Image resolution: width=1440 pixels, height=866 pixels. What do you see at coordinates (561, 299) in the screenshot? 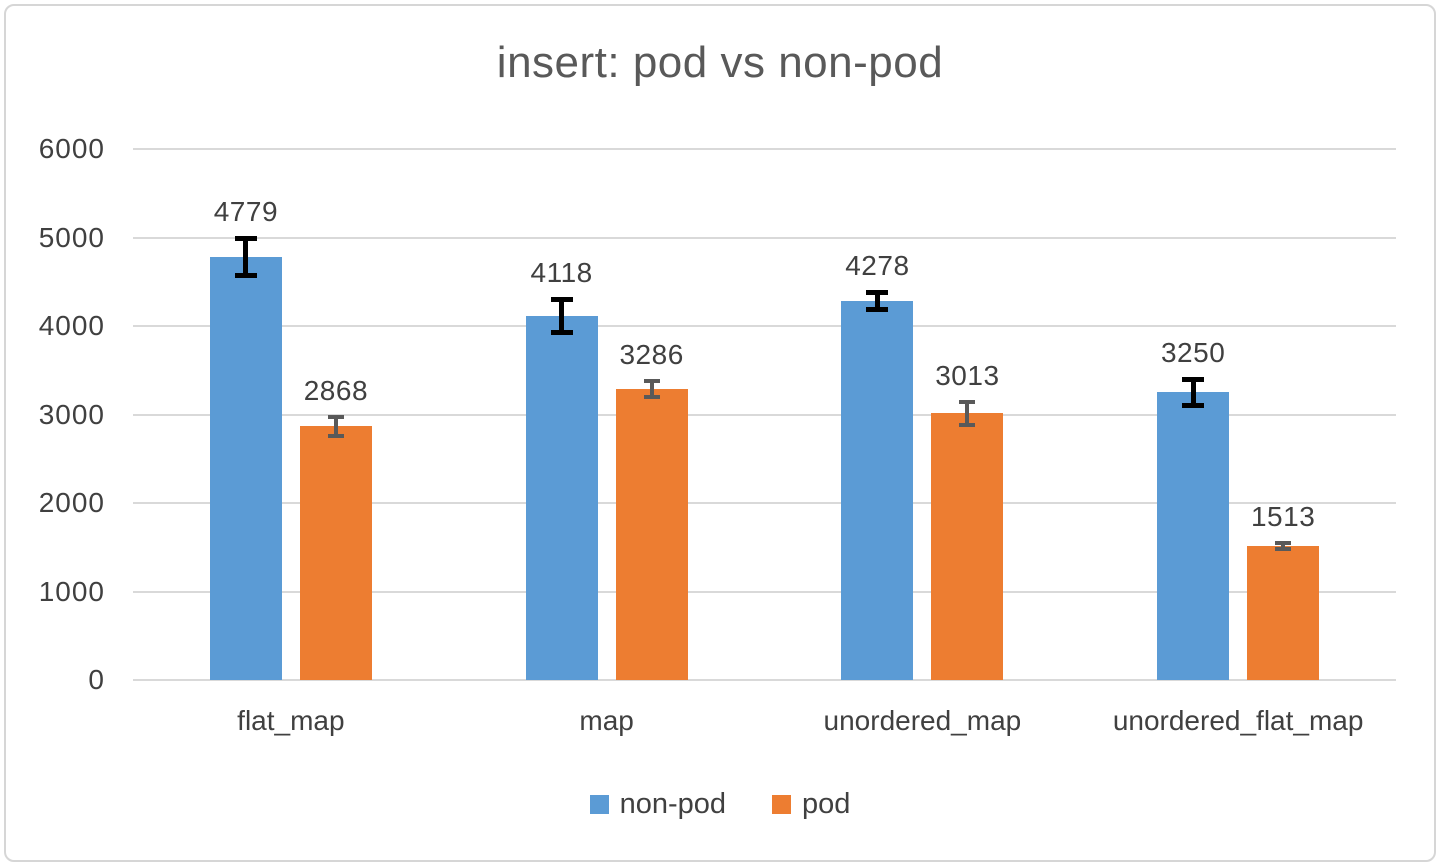
I see `error-bar-cap-top-non-pod-map` at bounding box center [561, 299].